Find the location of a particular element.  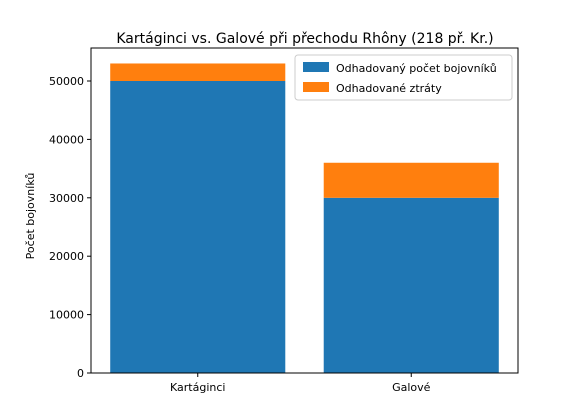

y-tick-label-4: 40000 is located at coordinates (66, 139).